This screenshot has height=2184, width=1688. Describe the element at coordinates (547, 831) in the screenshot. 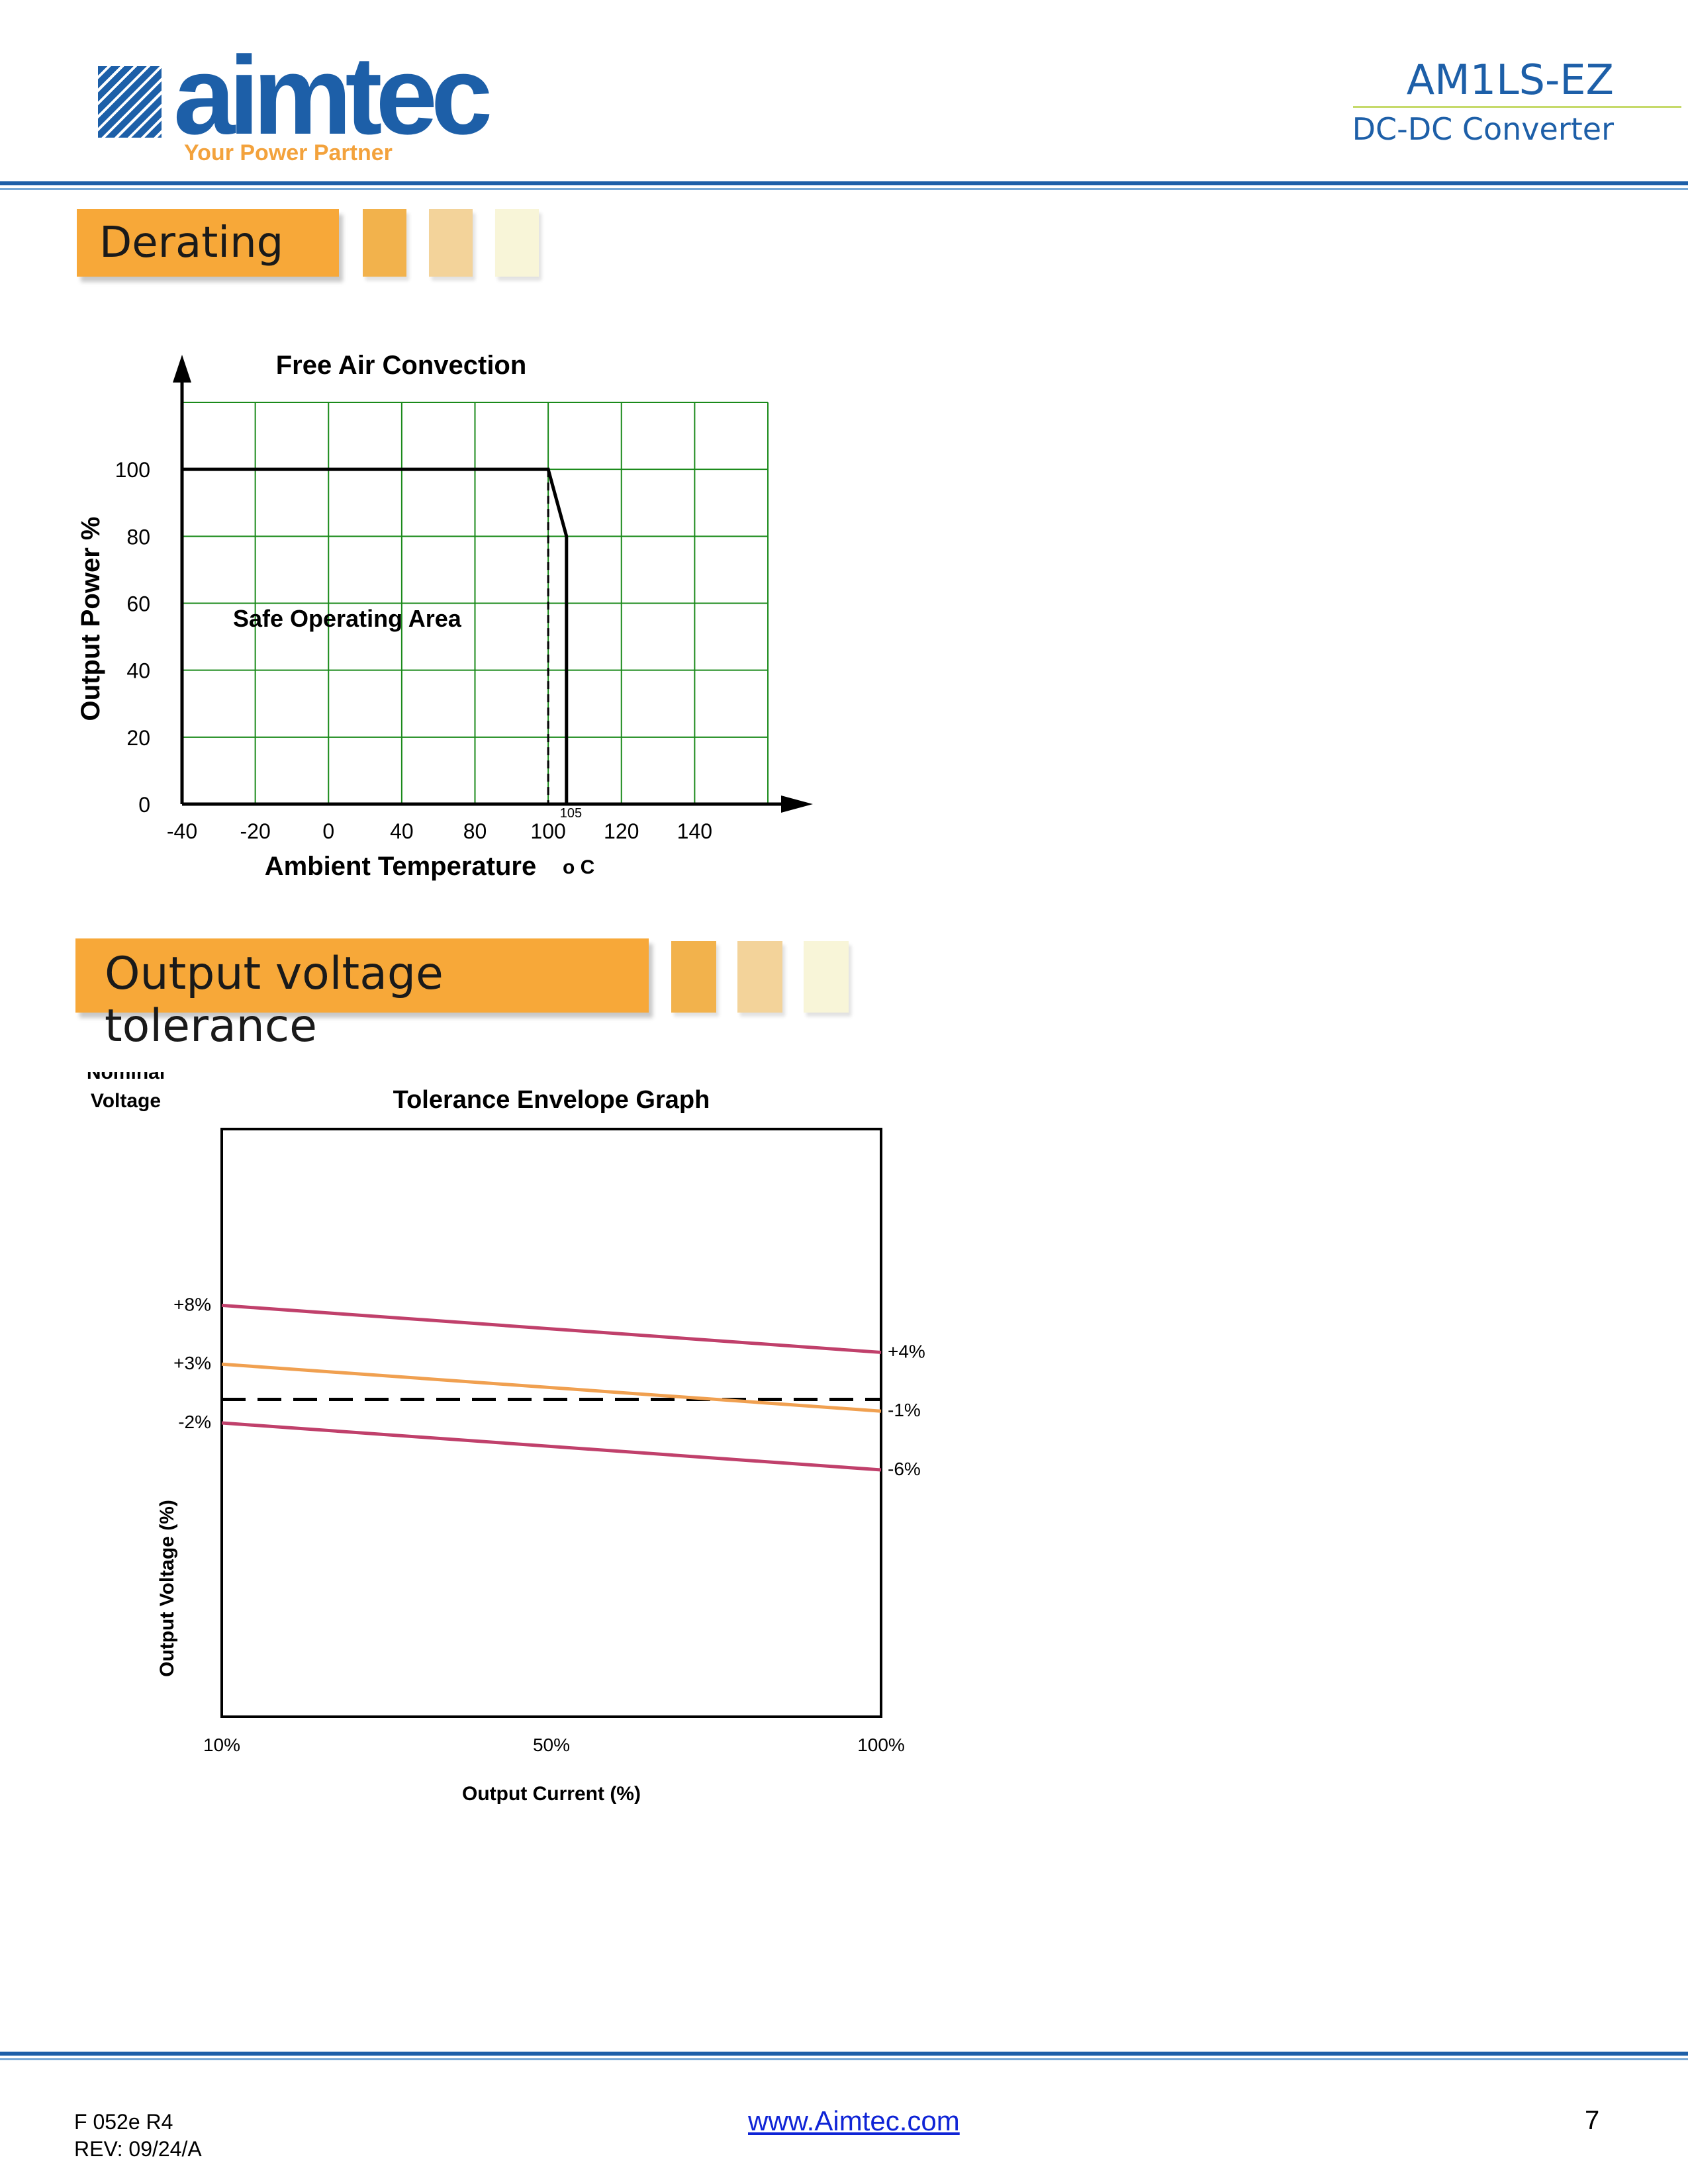

I see `x-tick-label: 100` at that location.